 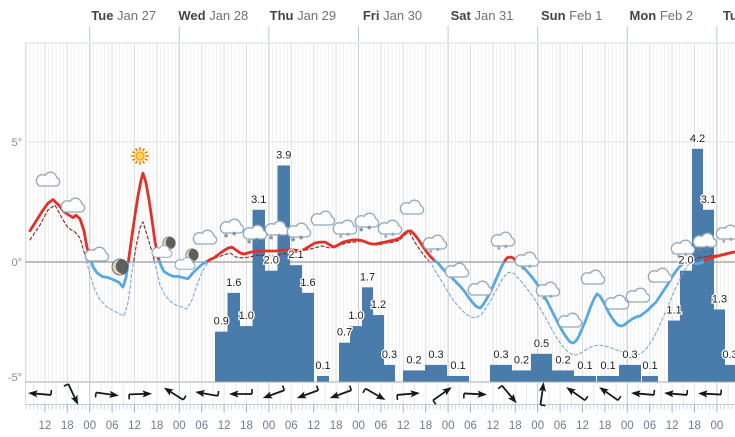 I want to click on precip-value-label: 0.9, so click(x=221, y=322).